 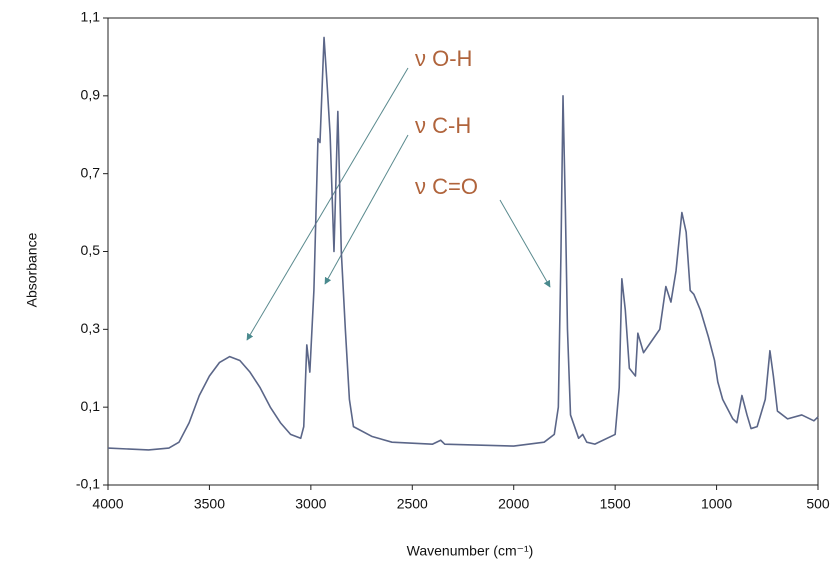 What do you see at coordinates (32, 269) in the screenshot?
I see `y-axis-label: Absorbance` at bounding box center [32, 269].